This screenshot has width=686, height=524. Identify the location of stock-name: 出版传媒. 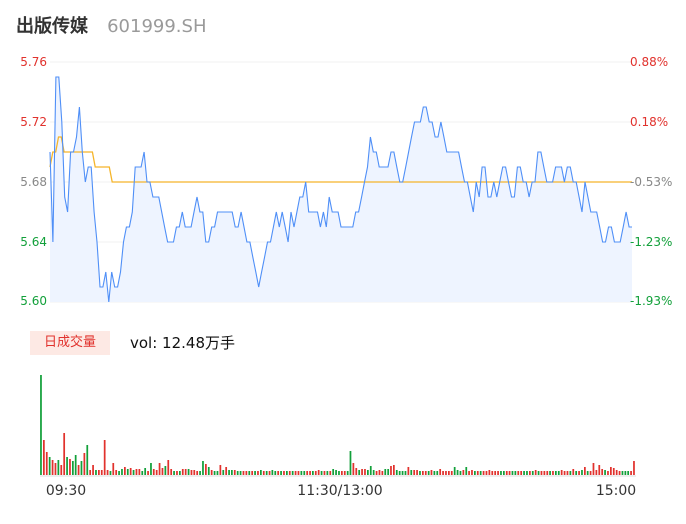
(52, 26).